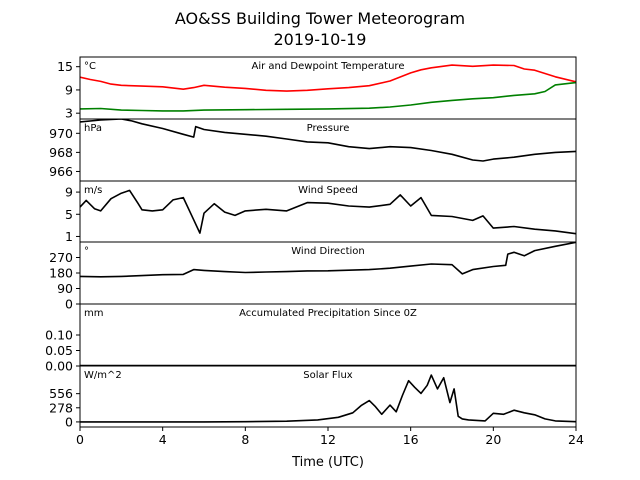  I want to click on x-axis-label: Time (UTC), so click(327, 462).